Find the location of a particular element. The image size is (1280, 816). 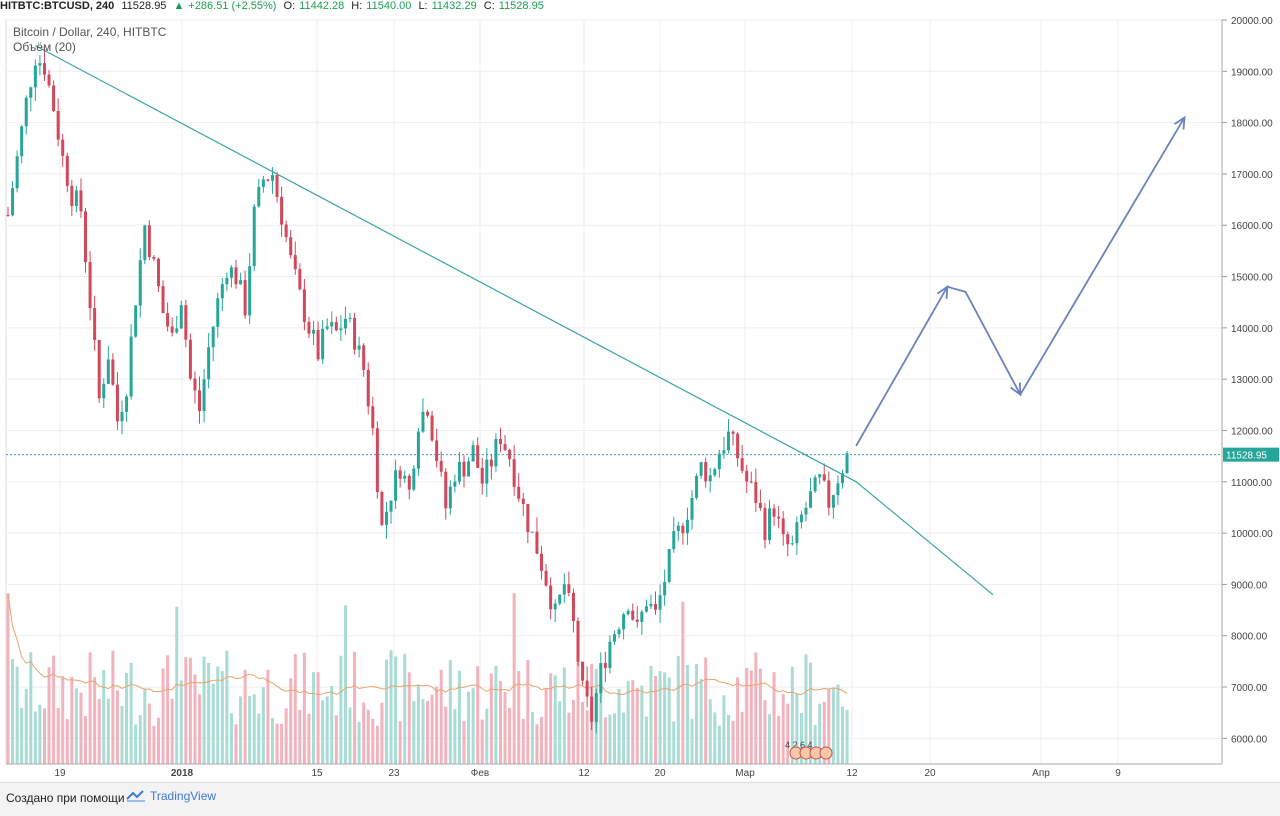

events-badge: 4 2 6 4 is located at coordinates (809, 750).